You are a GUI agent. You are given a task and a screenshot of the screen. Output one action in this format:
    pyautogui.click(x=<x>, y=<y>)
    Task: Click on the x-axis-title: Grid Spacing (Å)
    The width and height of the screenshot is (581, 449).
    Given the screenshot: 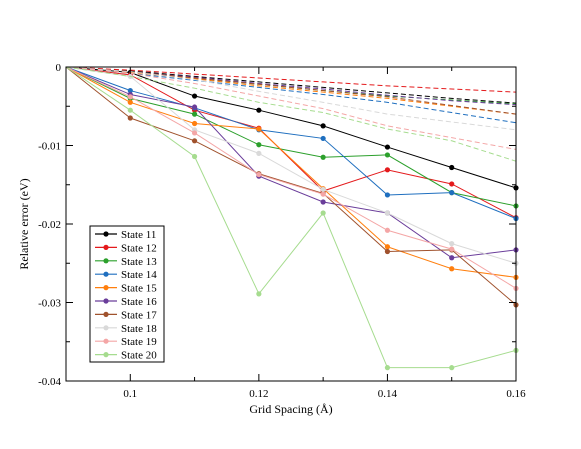 What is the action you would take?
    pyautogui.click(x=290, y=409)
    